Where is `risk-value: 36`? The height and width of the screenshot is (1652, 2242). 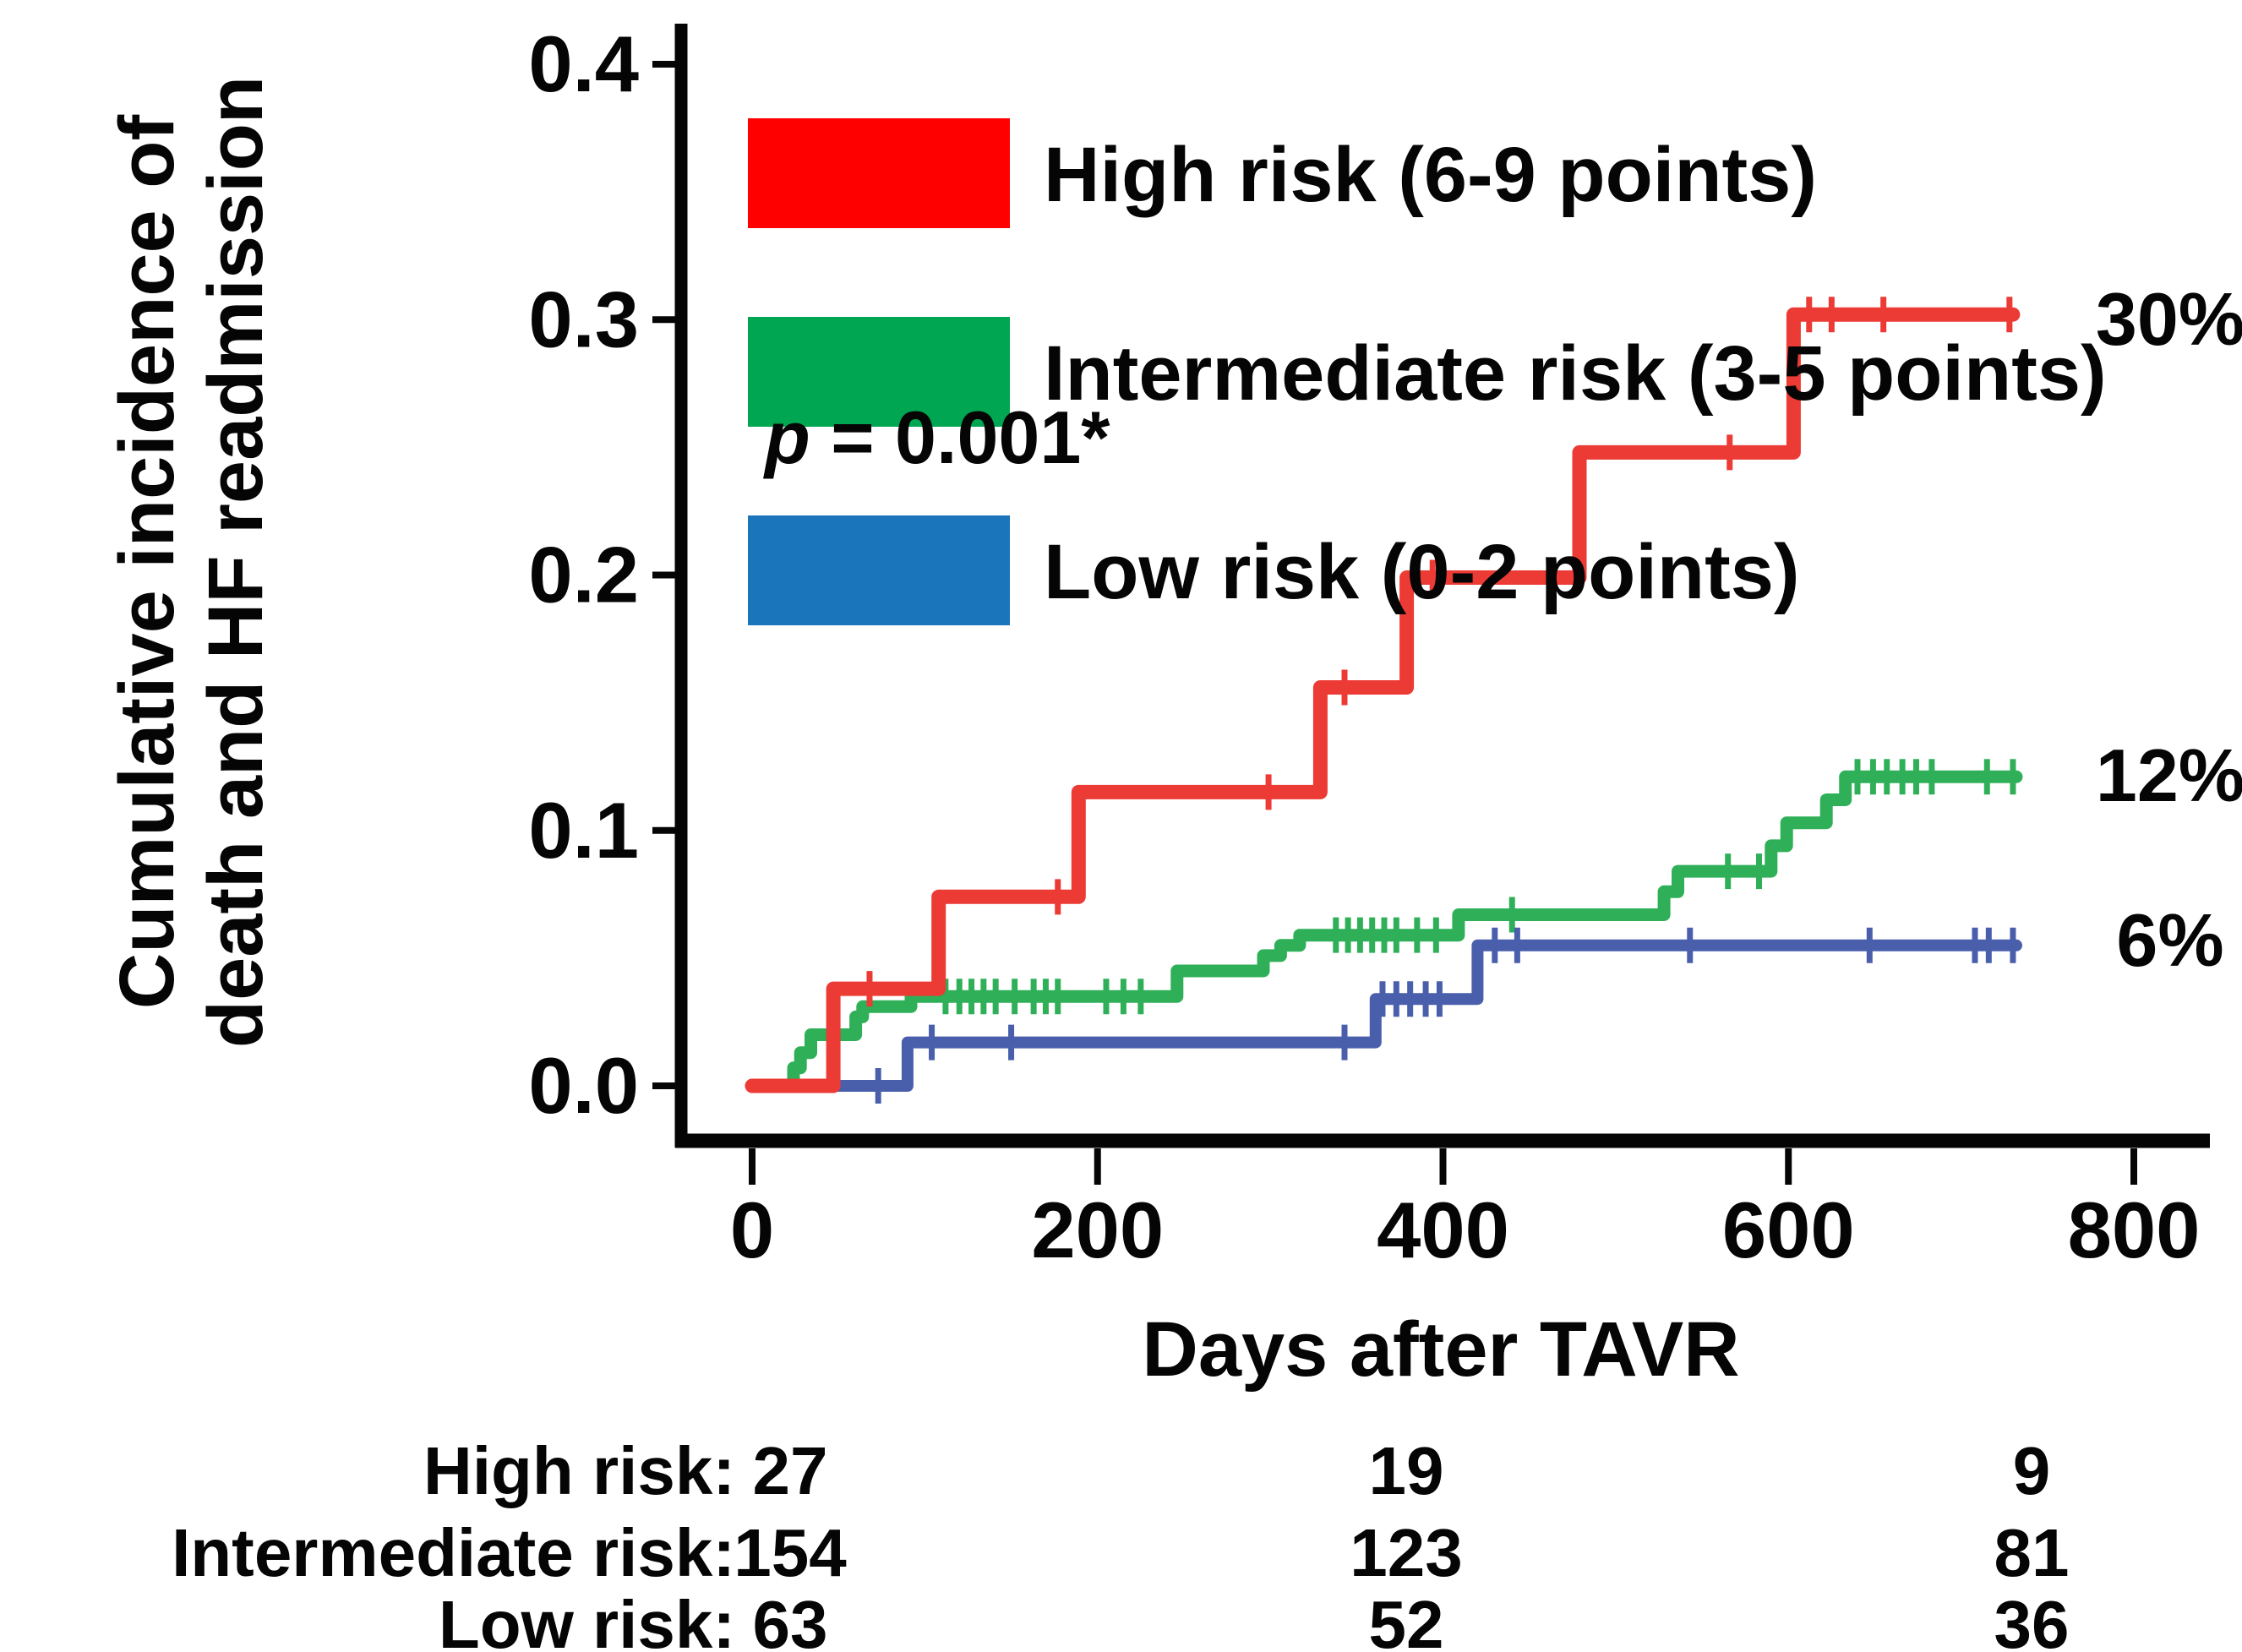
risk-value: 36 is located at coordinates (2032, 1620).